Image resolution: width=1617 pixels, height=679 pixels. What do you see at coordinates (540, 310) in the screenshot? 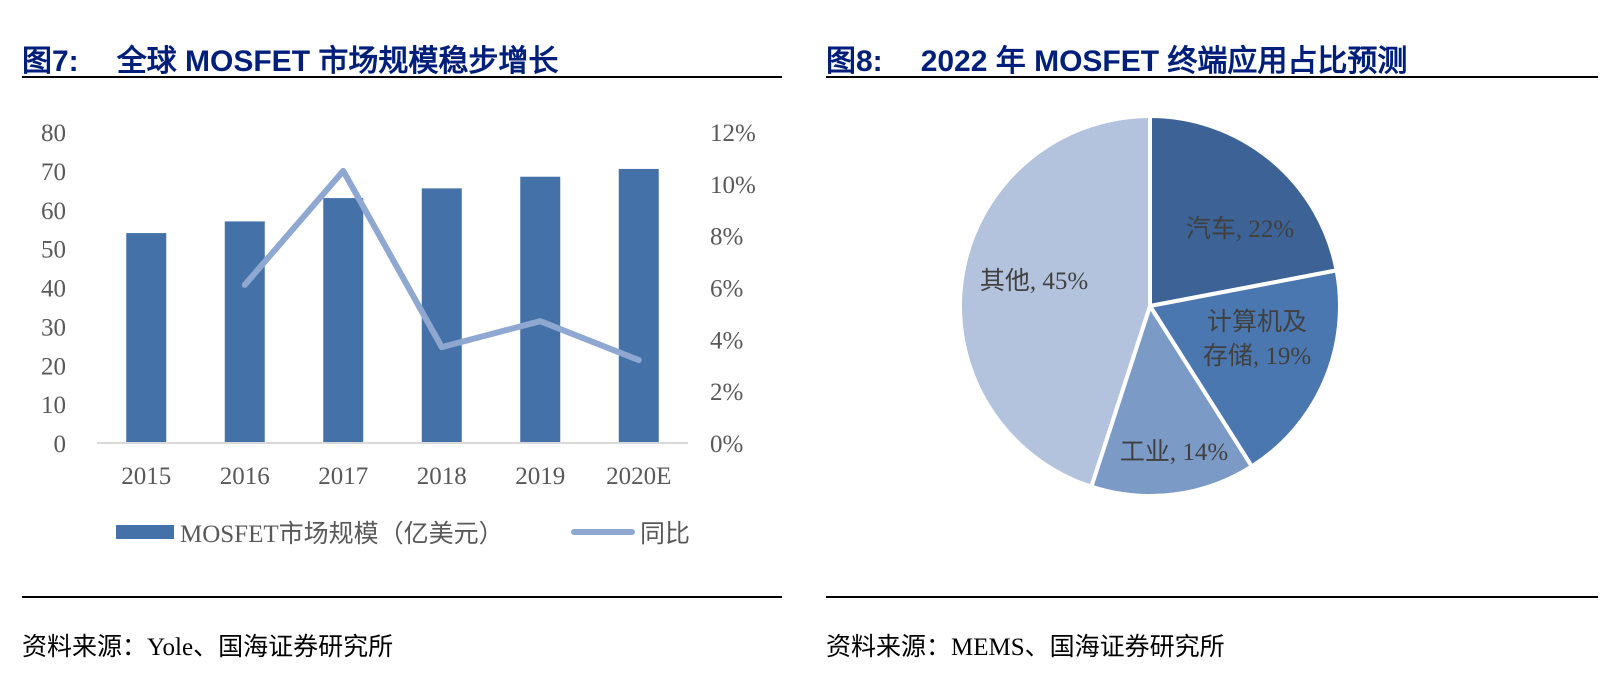
I see `bar-2019` at bounding box center [540, 310].